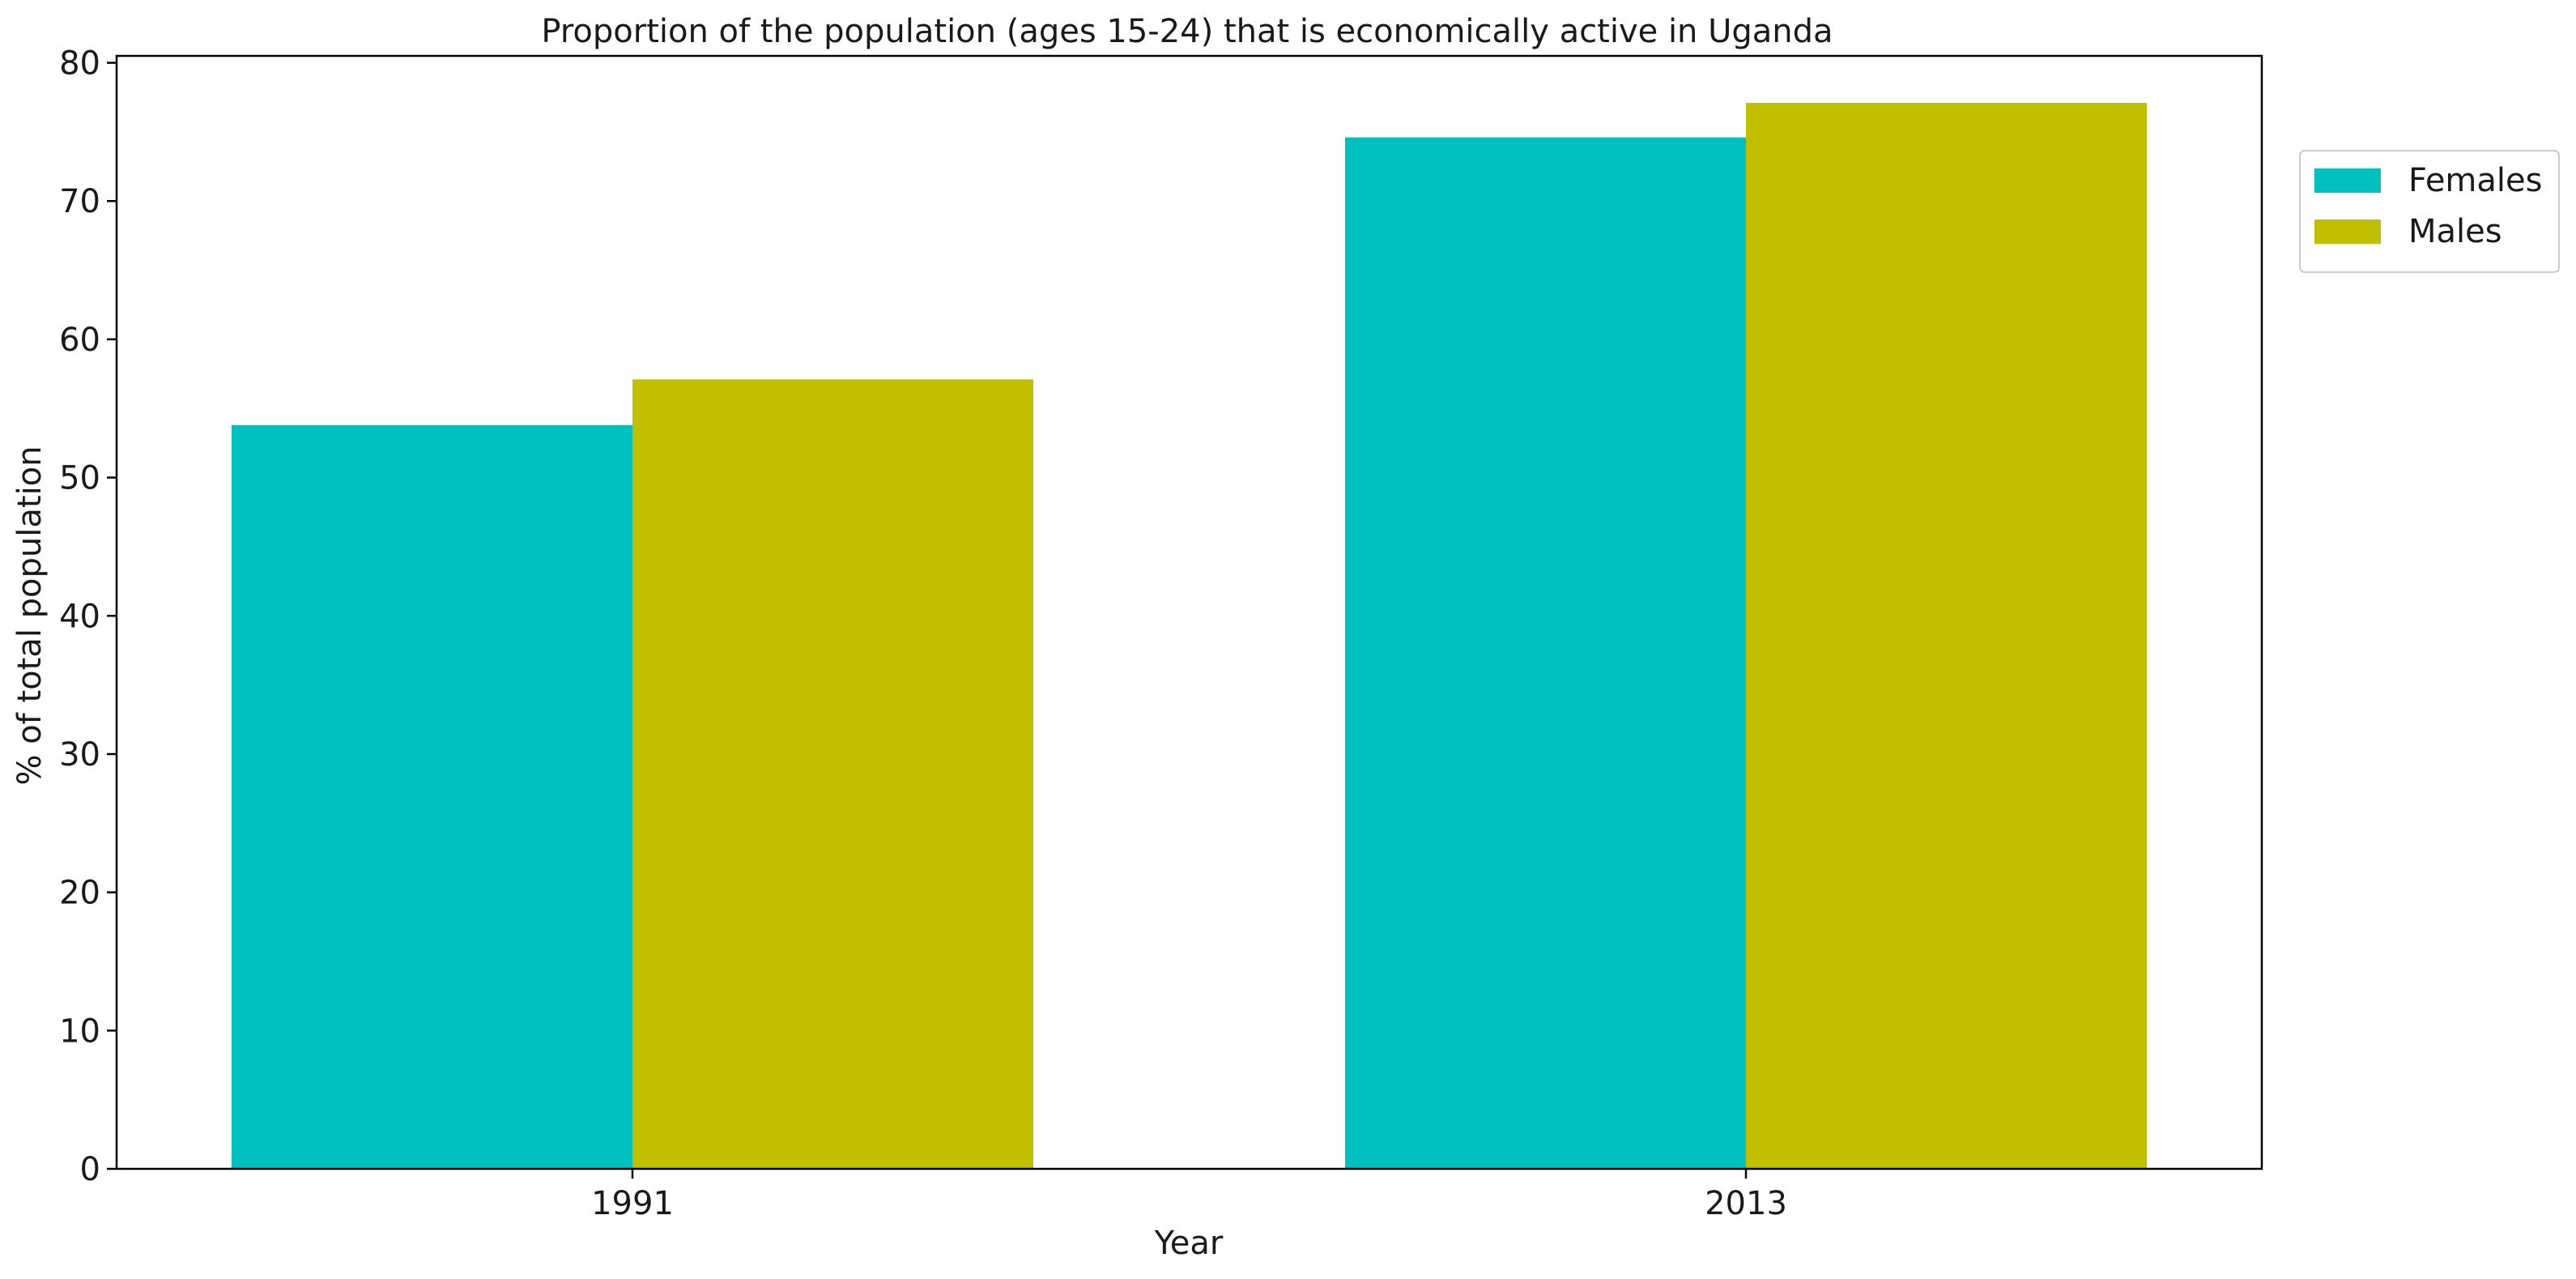 The image size is (2576, 1279). Describe the element at coordinates (79, 1031) in the screenshot. I see `y-tick-label: 10` at that location.